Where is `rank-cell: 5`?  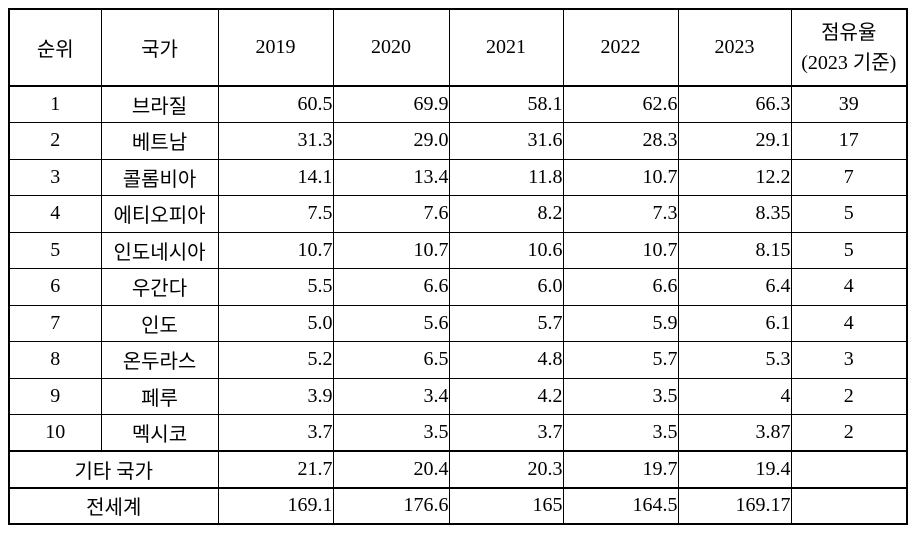 rank-cell: 5 is located at coordinates (55, 250).